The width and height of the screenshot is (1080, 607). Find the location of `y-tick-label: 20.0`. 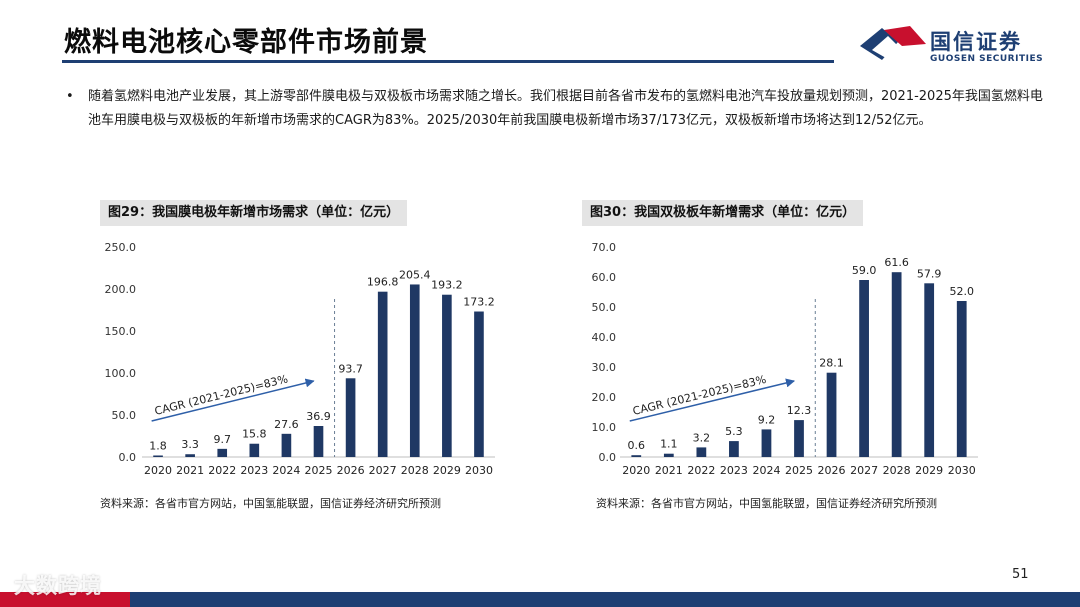

y-tick-label: 20.0 is located at coordinates (604, 397).